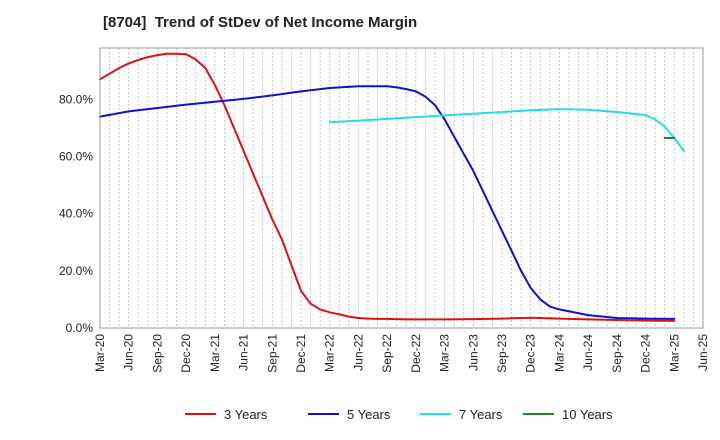 This screenshot has width=720, height=440. What do you see at coordinates (531, 353) in the screenshot?
I see `x-tick-label: Dec-23` at bounding box center [531, 353].